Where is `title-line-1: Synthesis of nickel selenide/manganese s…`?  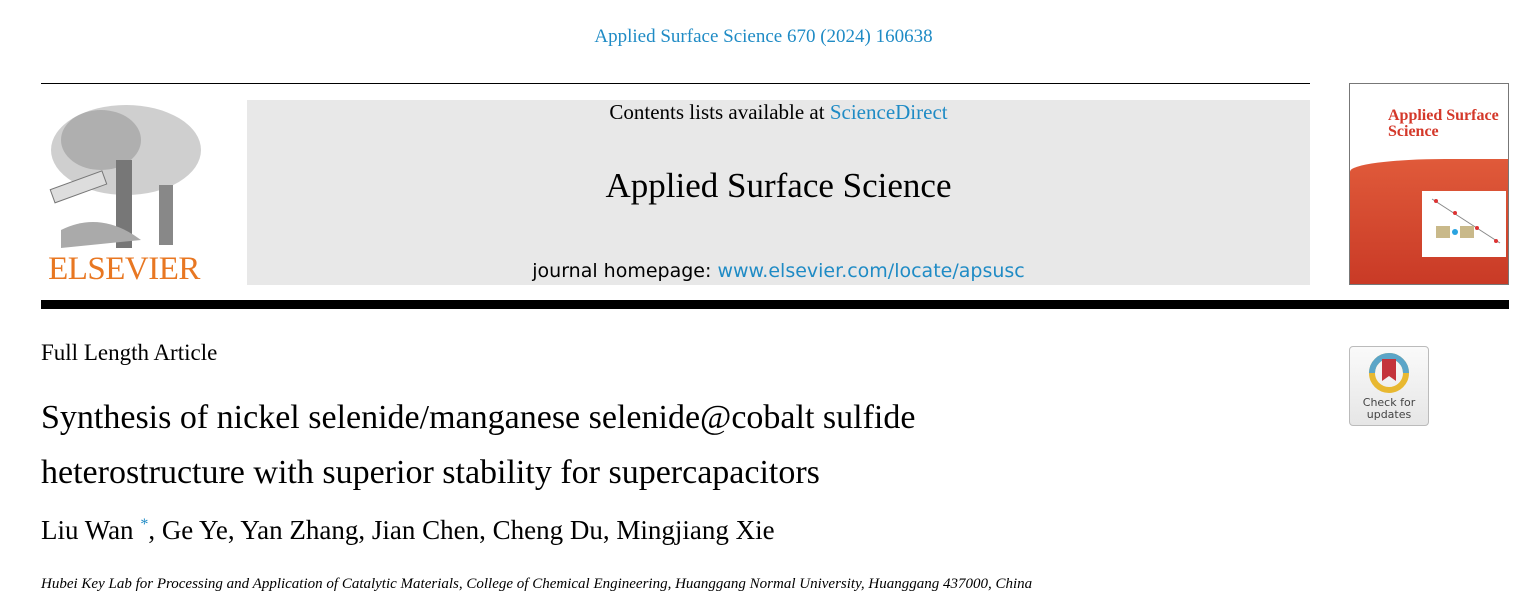
title-line-1: Synthesis of nickel selenide/manganese s… is located at coordinates (478, 417).